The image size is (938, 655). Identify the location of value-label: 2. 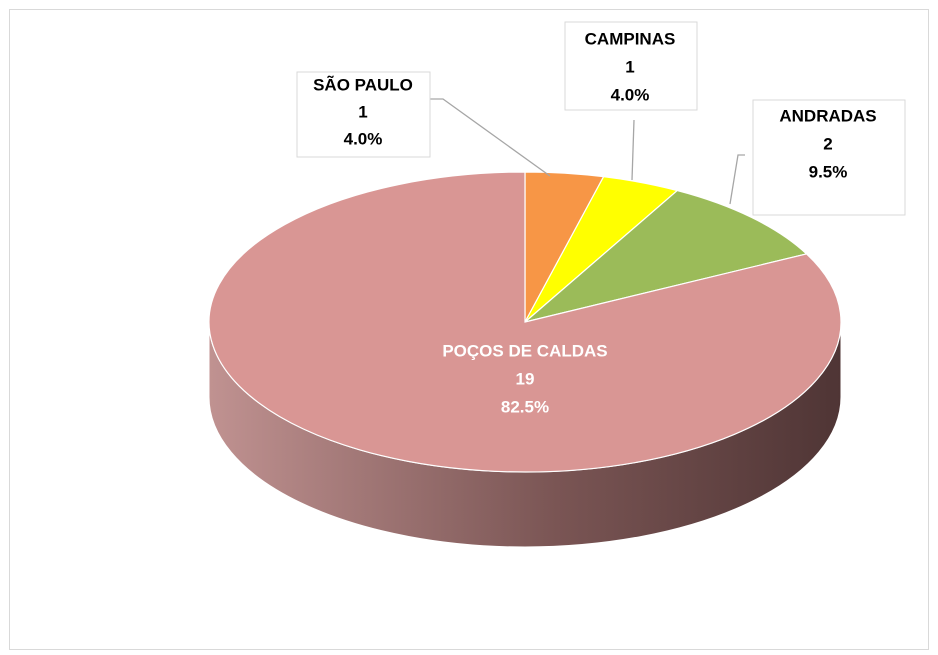
(827, 143).